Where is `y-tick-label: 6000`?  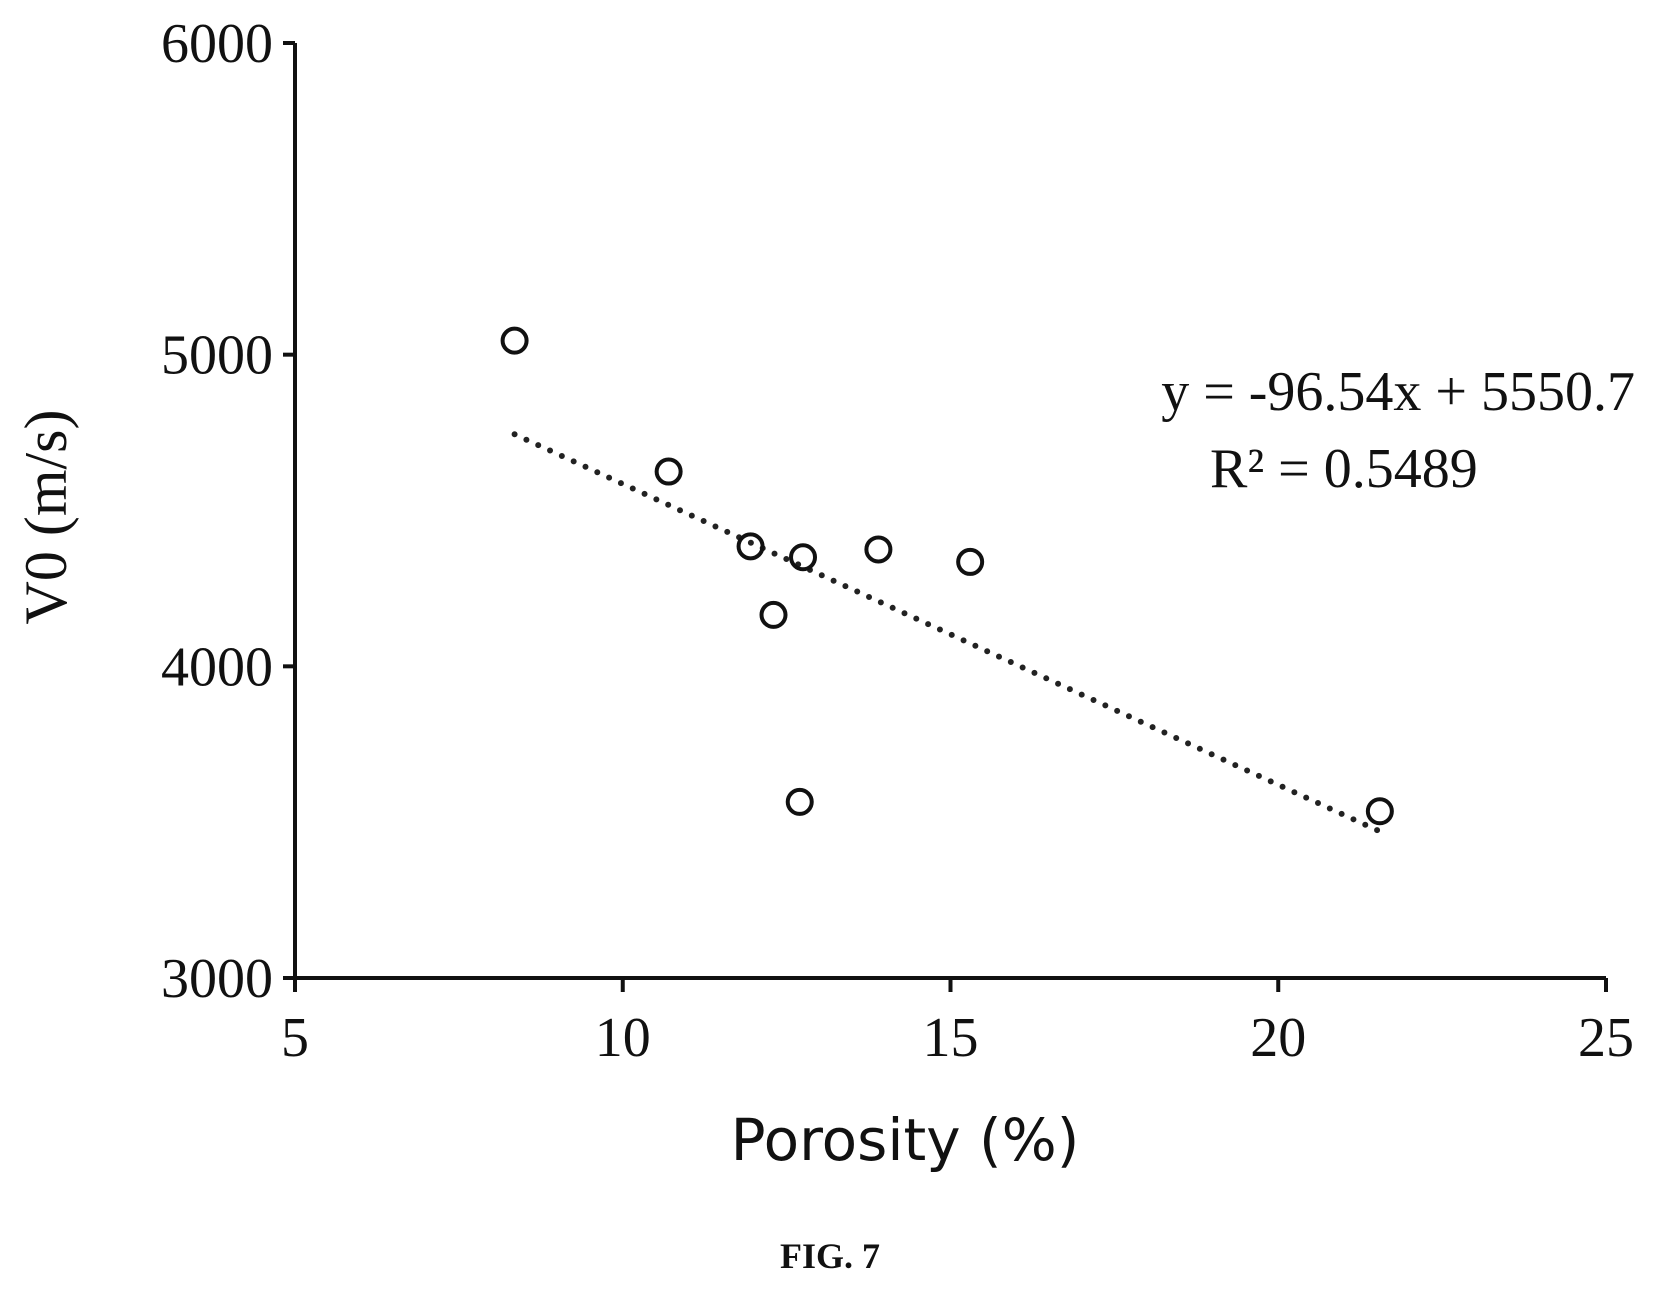
y-tick-label: 6000 is located at coordinates (217, 44).